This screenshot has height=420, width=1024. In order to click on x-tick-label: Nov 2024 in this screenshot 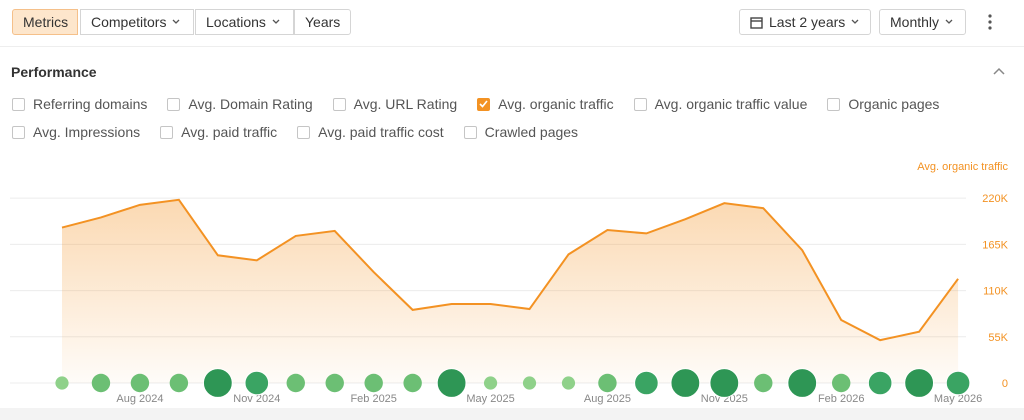, I will do `click(256, 399)`.